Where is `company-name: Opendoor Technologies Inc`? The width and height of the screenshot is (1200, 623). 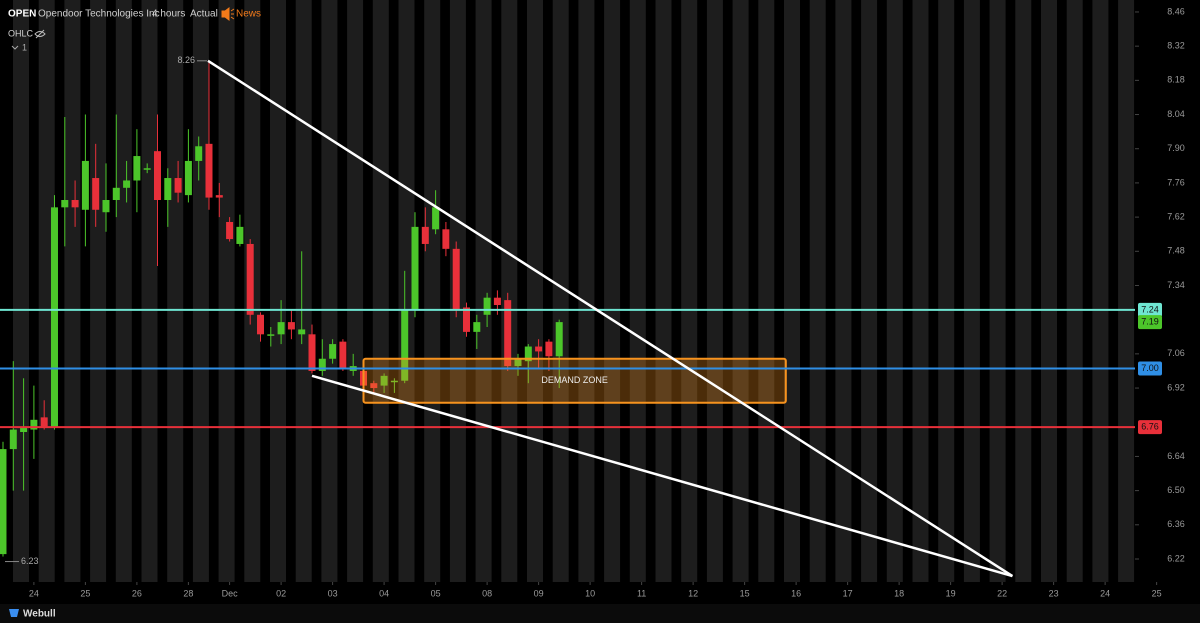
company-name: Opendoor Technologies Inc is located at coordinates (99, 14).